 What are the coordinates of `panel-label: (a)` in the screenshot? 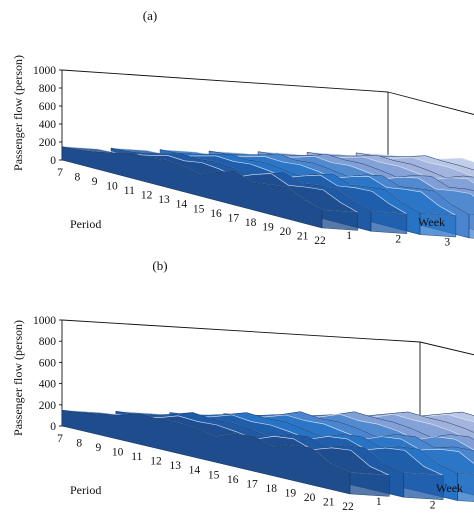 It's located at (150, 15).